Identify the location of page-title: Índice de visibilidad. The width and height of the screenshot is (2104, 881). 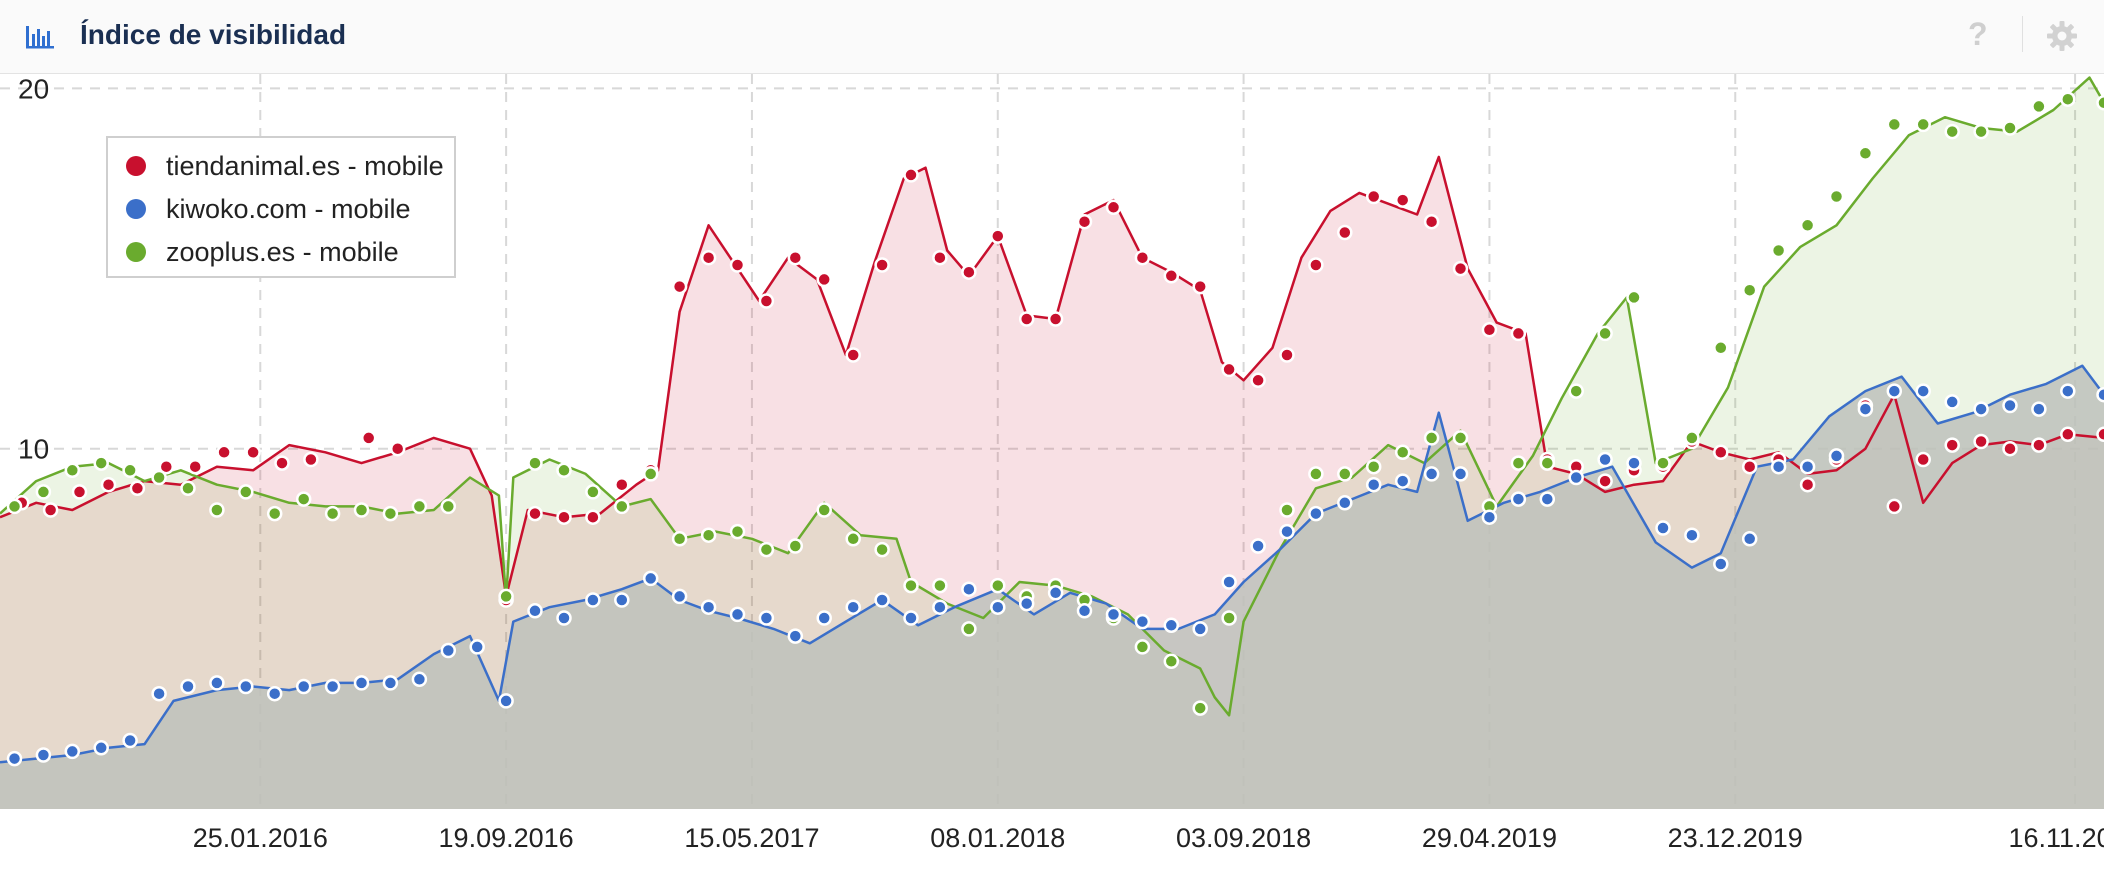
(213, 35).